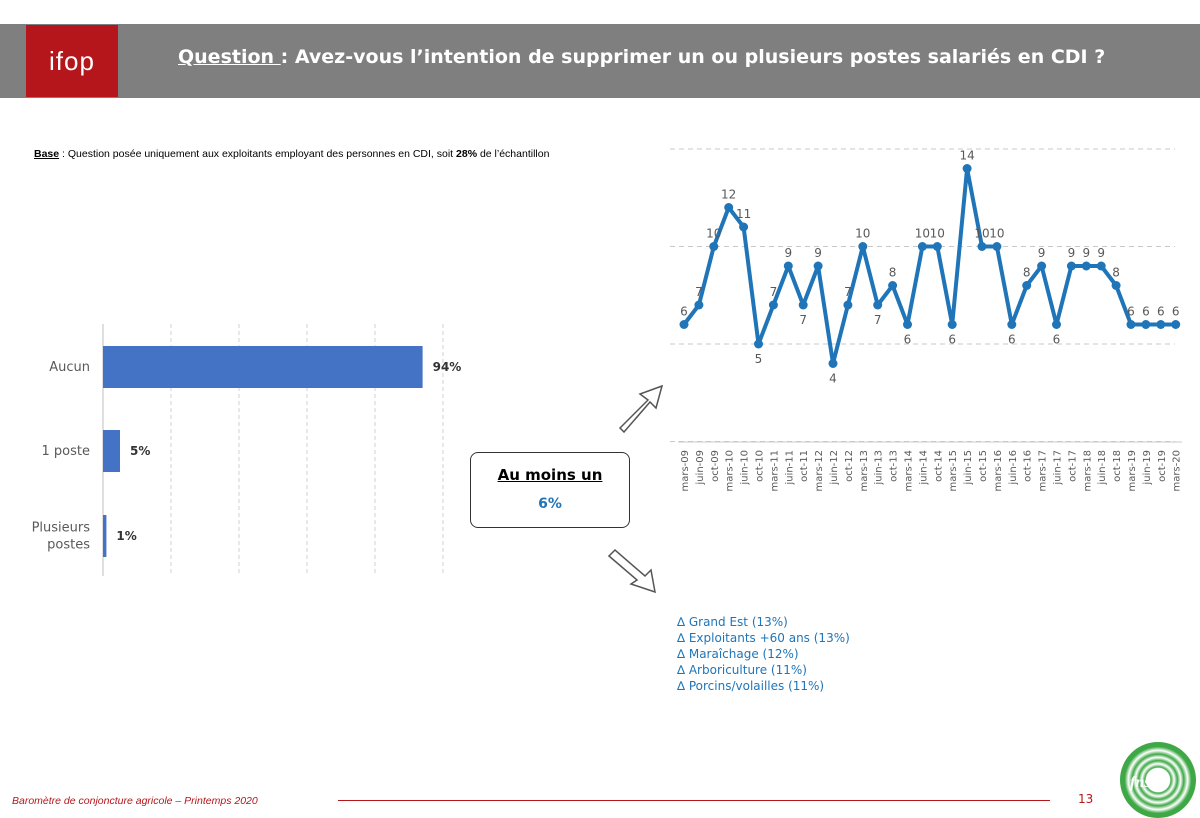 The width and height of the screenshot is (1200, 818). What do you see at coordinates (47, 154) in the screenshot?
I see `base-label: Base` at bounding box center [47, 154].